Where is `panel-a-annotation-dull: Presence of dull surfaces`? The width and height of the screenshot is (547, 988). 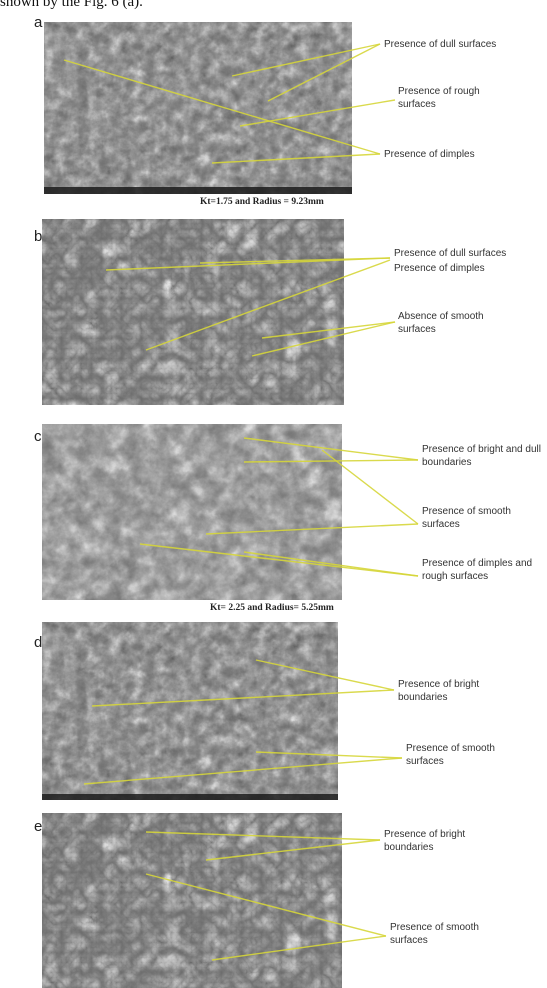
panel-a-annotation-dull: Presence of dull surfaces is located at coordinates (440, 44).